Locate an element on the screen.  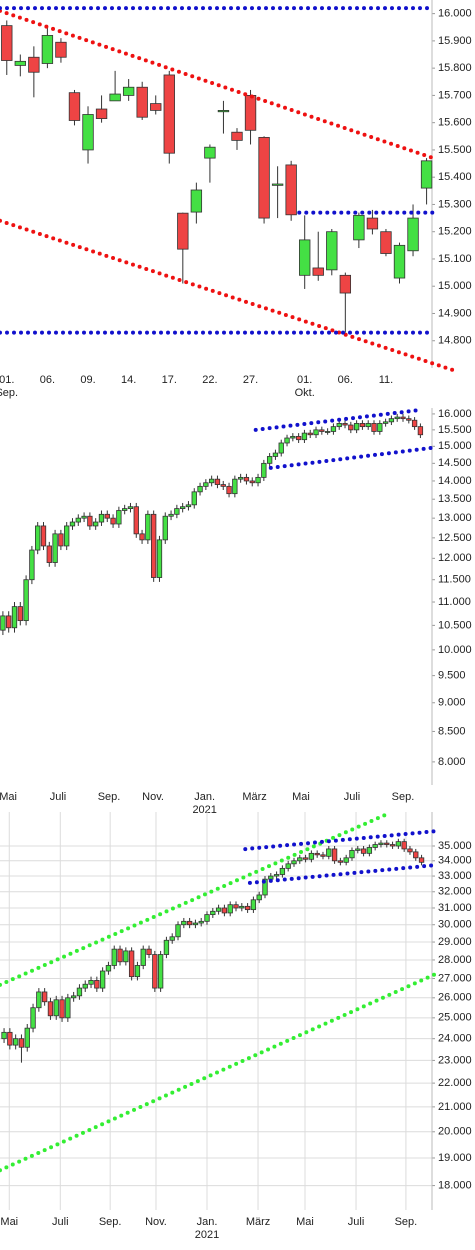
y-tick-label: 11.000 is located at coordinates (454, 602).